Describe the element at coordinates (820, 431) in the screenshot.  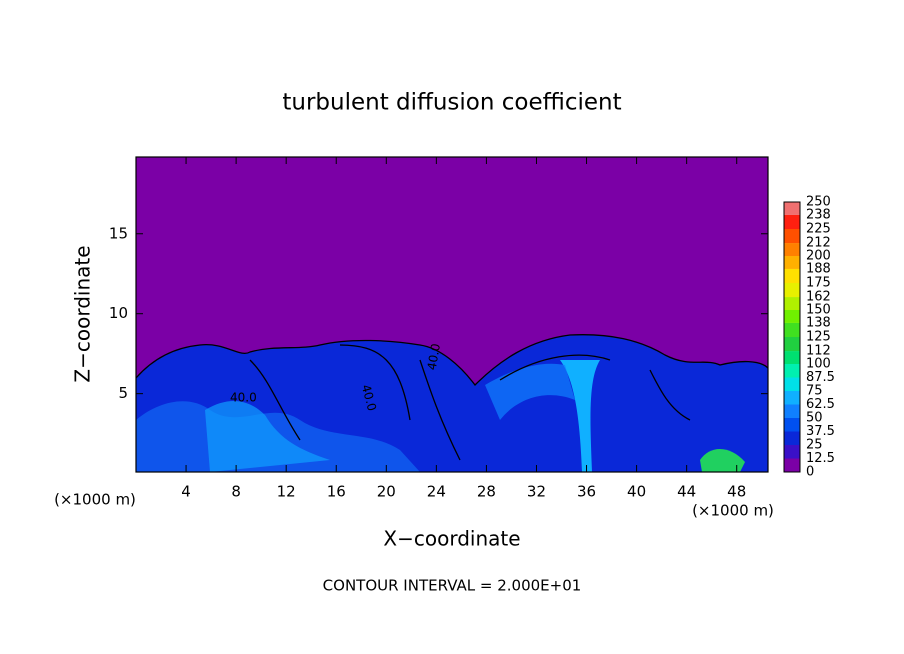
I see `colorbar-label: 37.5` at that location.